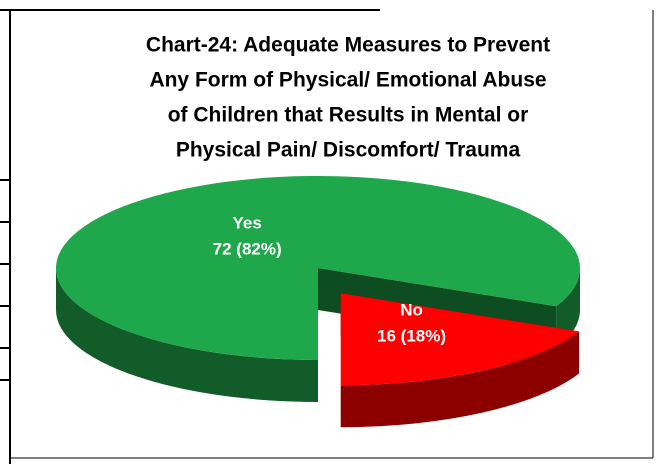  I want to click on table-edge, so click(5, 280).